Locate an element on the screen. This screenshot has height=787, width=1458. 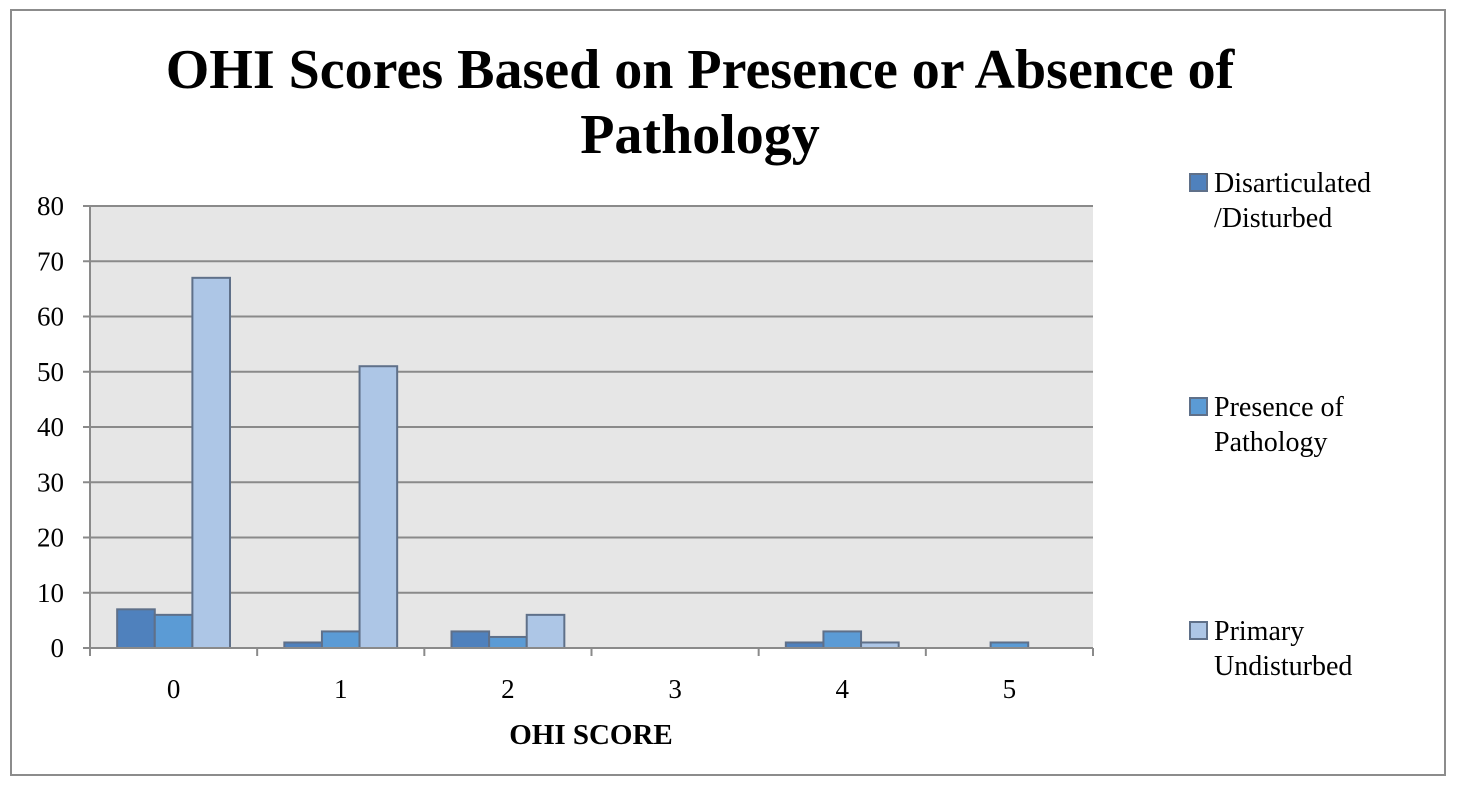
y-tick-labels: 0 10 20 30 40 50 60 70 80 is located at coordinates (50, 427).